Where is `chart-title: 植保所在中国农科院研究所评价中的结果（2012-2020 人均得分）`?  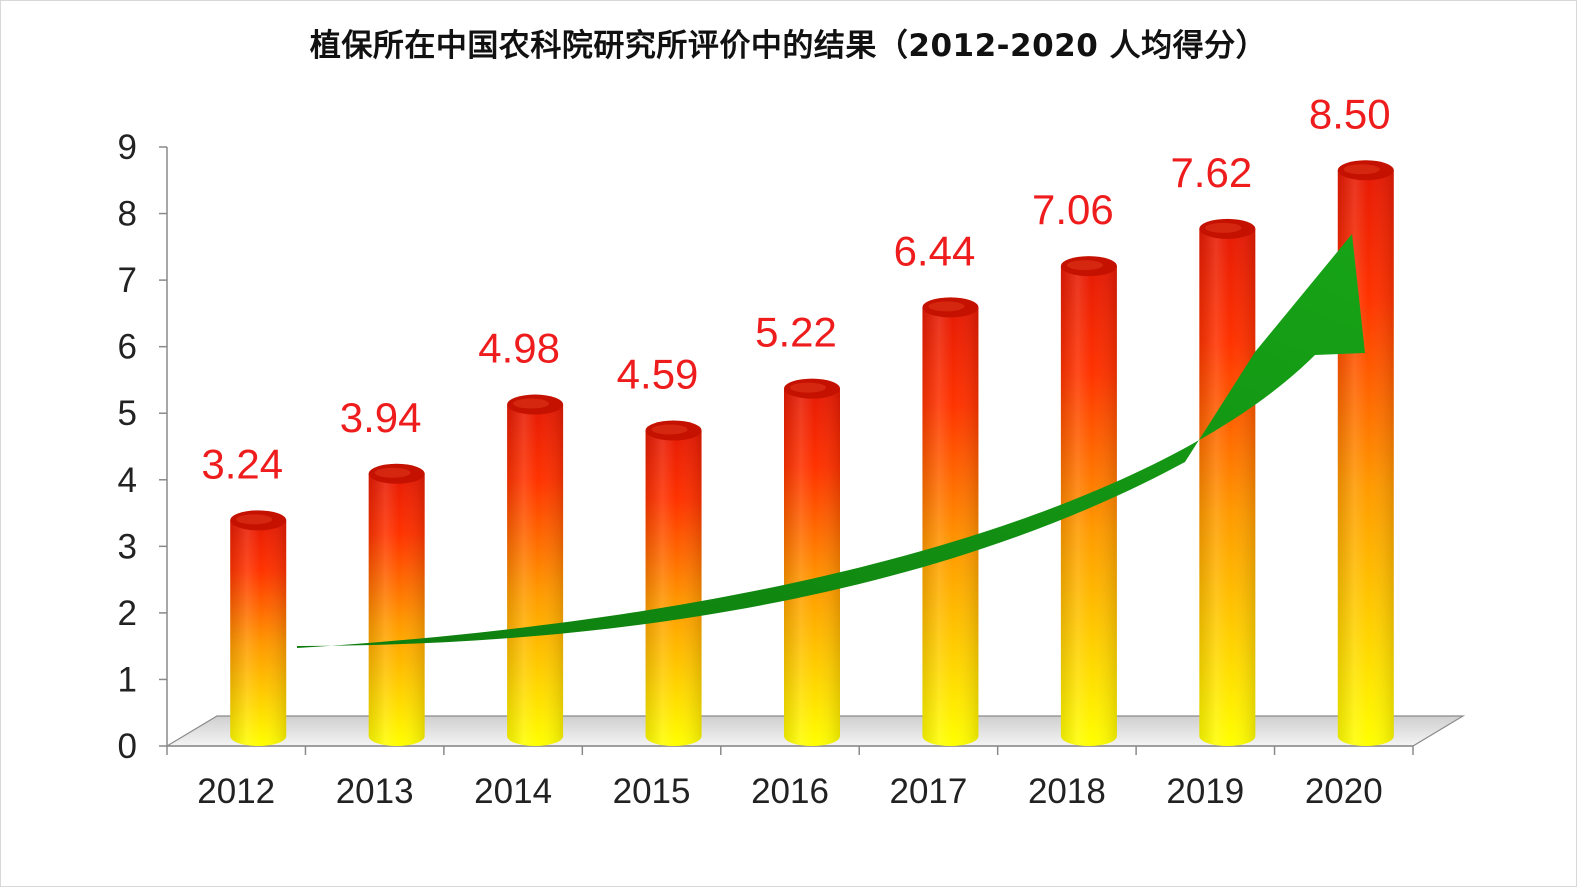 chart-title: 植保所在中国农科院研究所评价中的结果（2012-2020 人均得分） is located at coordinates (788, 46).